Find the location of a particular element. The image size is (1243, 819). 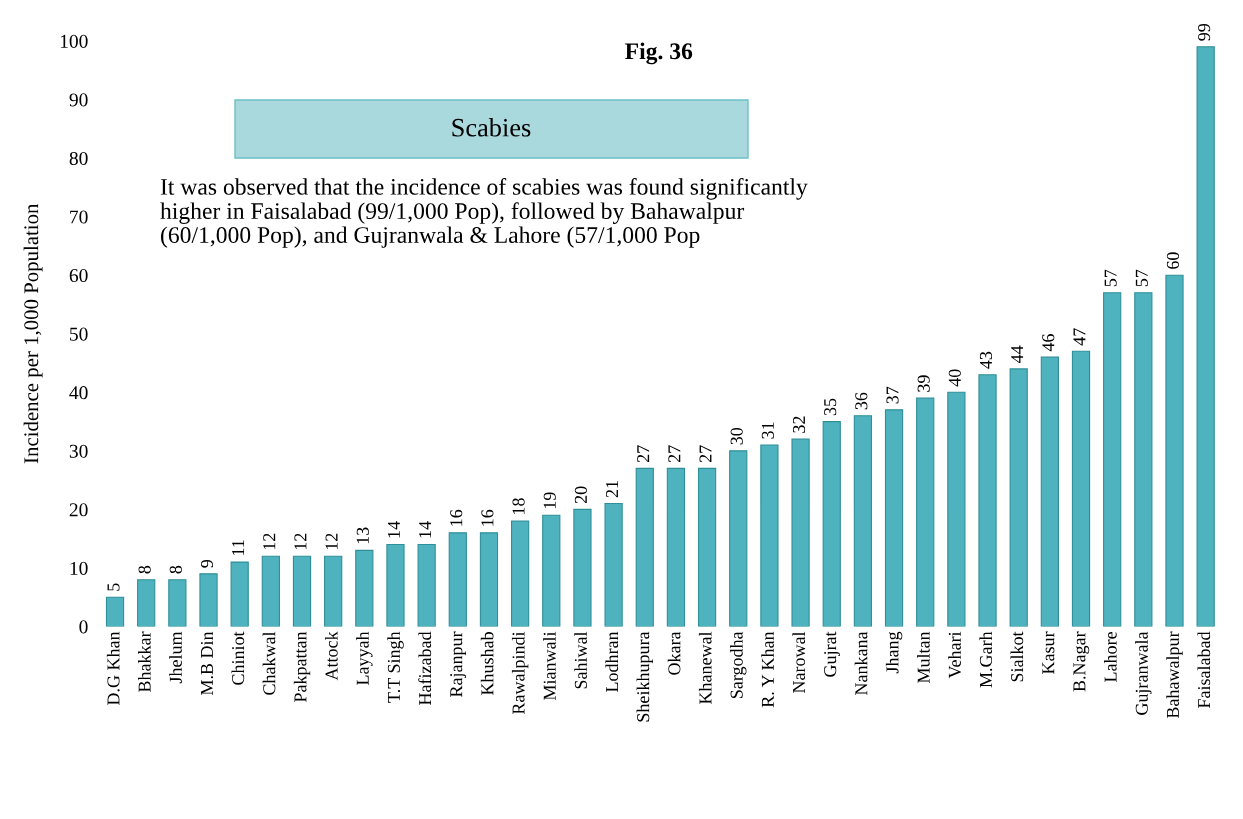

x-tick-label: Sheikhupura is located at coordinates (644, 676).